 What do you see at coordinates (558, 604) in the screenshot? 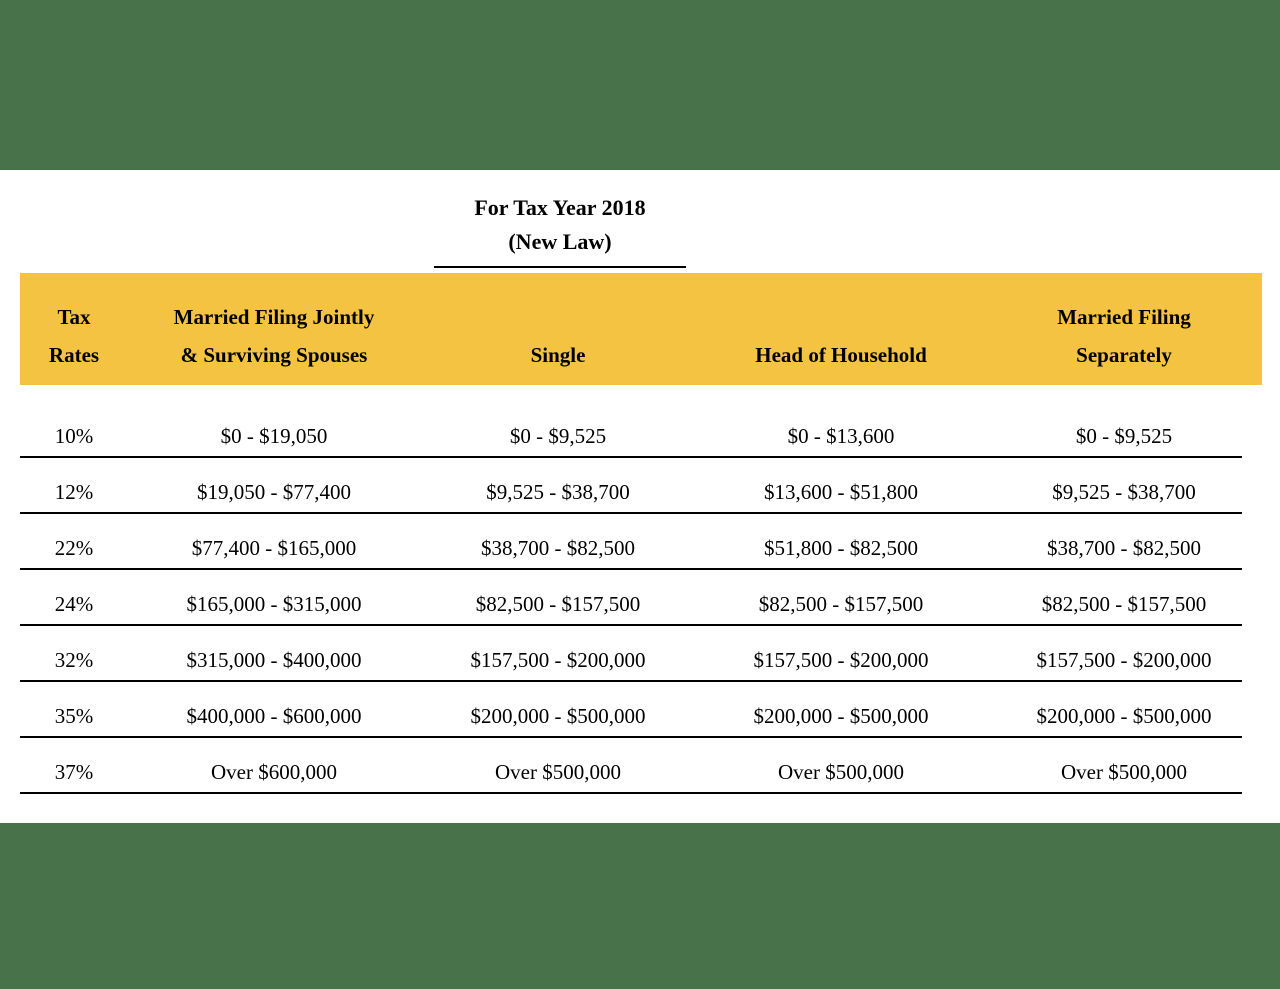
I see `single-bracket-cell: $82,500 - $157,500` at bounding box center [558, 604].